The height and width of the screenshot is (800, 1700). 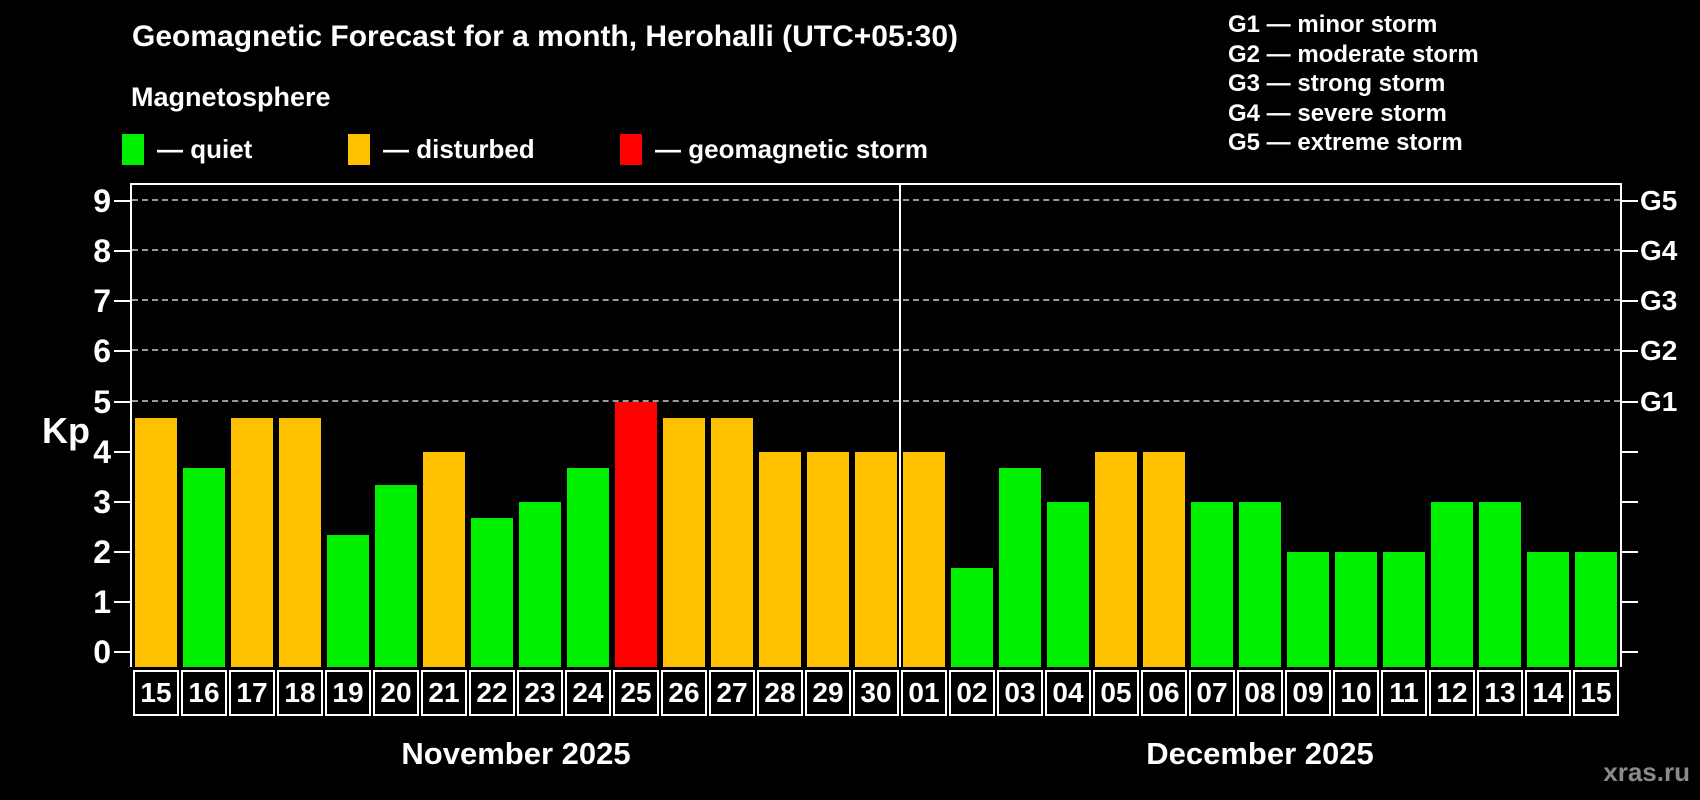 I want to click on legend-quiet-label: — quiet, so click(x=205, y=148).